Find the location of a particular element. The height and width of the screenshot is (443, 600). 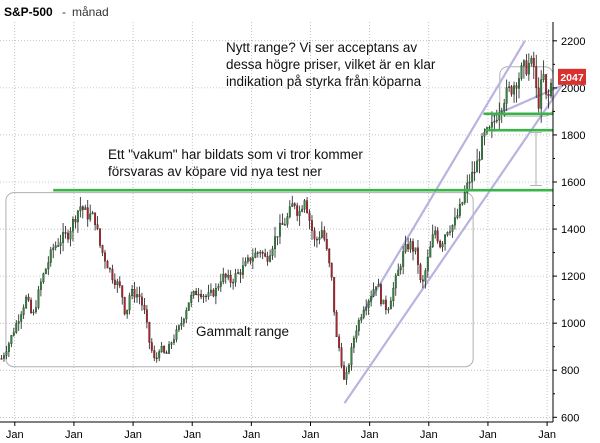

y-tick-label: 1000 is located at coordinates (573, 324).